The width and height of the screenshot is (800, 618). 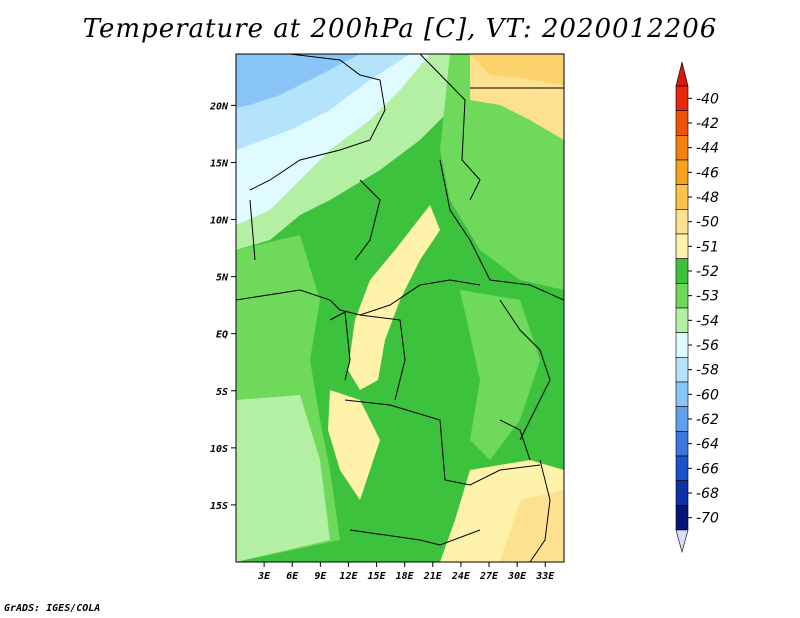 I want to click on lat-tick-label: 5S, so click(x=222, y=392).